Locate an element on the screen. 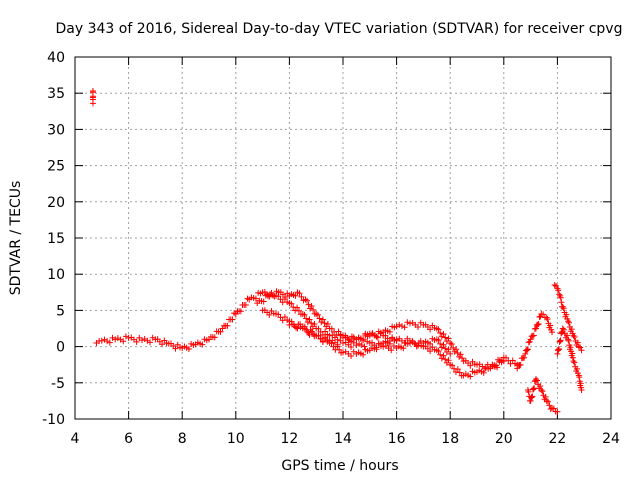  series-late-scatter is located at coordinates (569, 359).